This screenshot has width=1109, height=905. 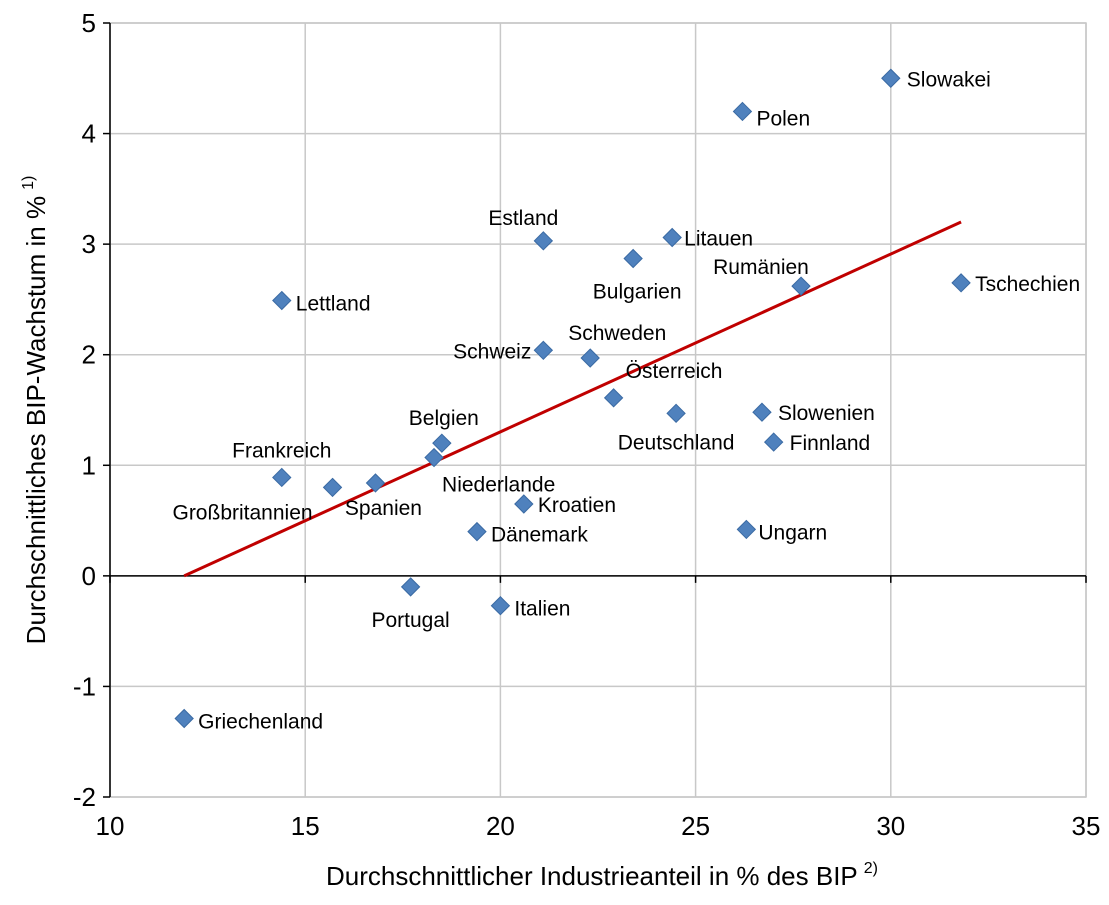 What do you see at coordinates (444, 418) in the screenshot?
I see `point-label: Belgien` at bounding box center [444, 418].